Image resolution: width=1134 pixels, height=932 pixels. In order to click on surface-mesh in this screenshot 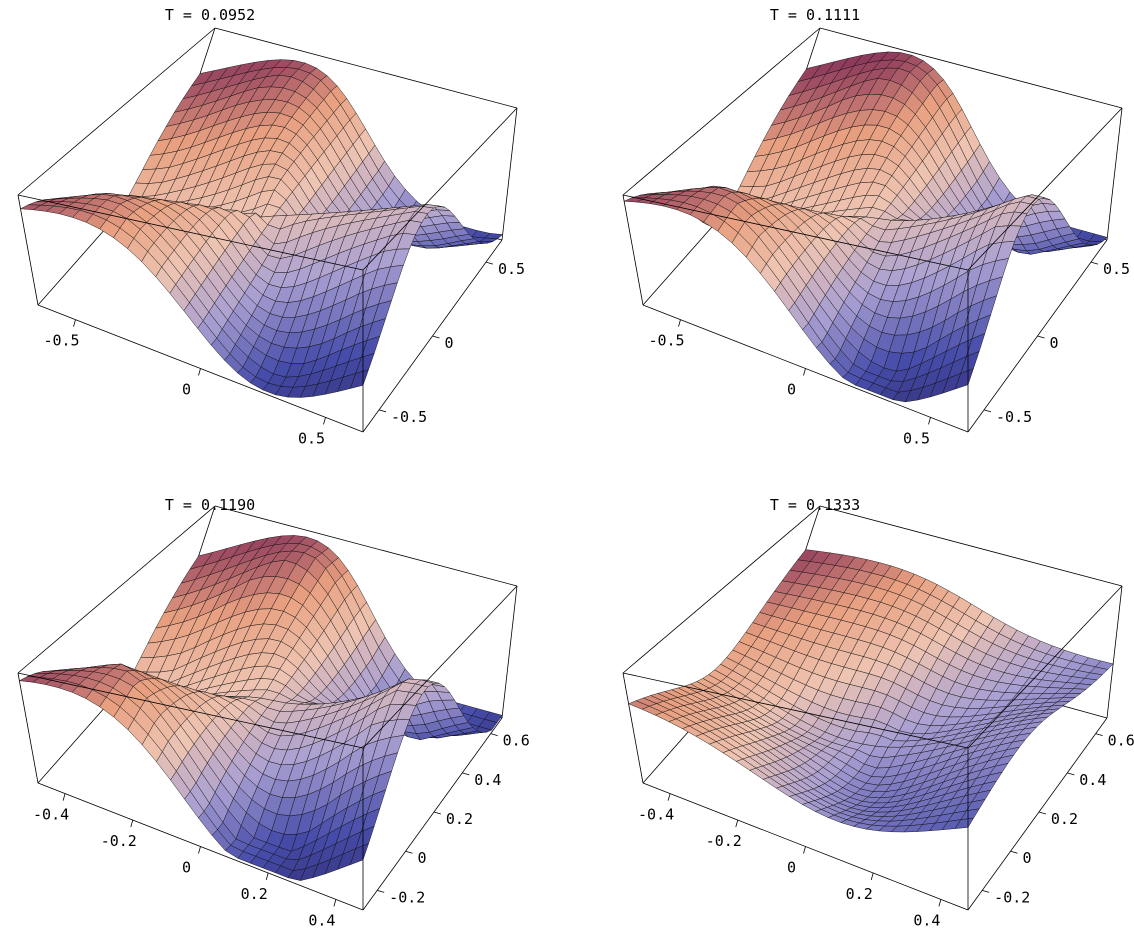, I will do `click(871, 691)`.